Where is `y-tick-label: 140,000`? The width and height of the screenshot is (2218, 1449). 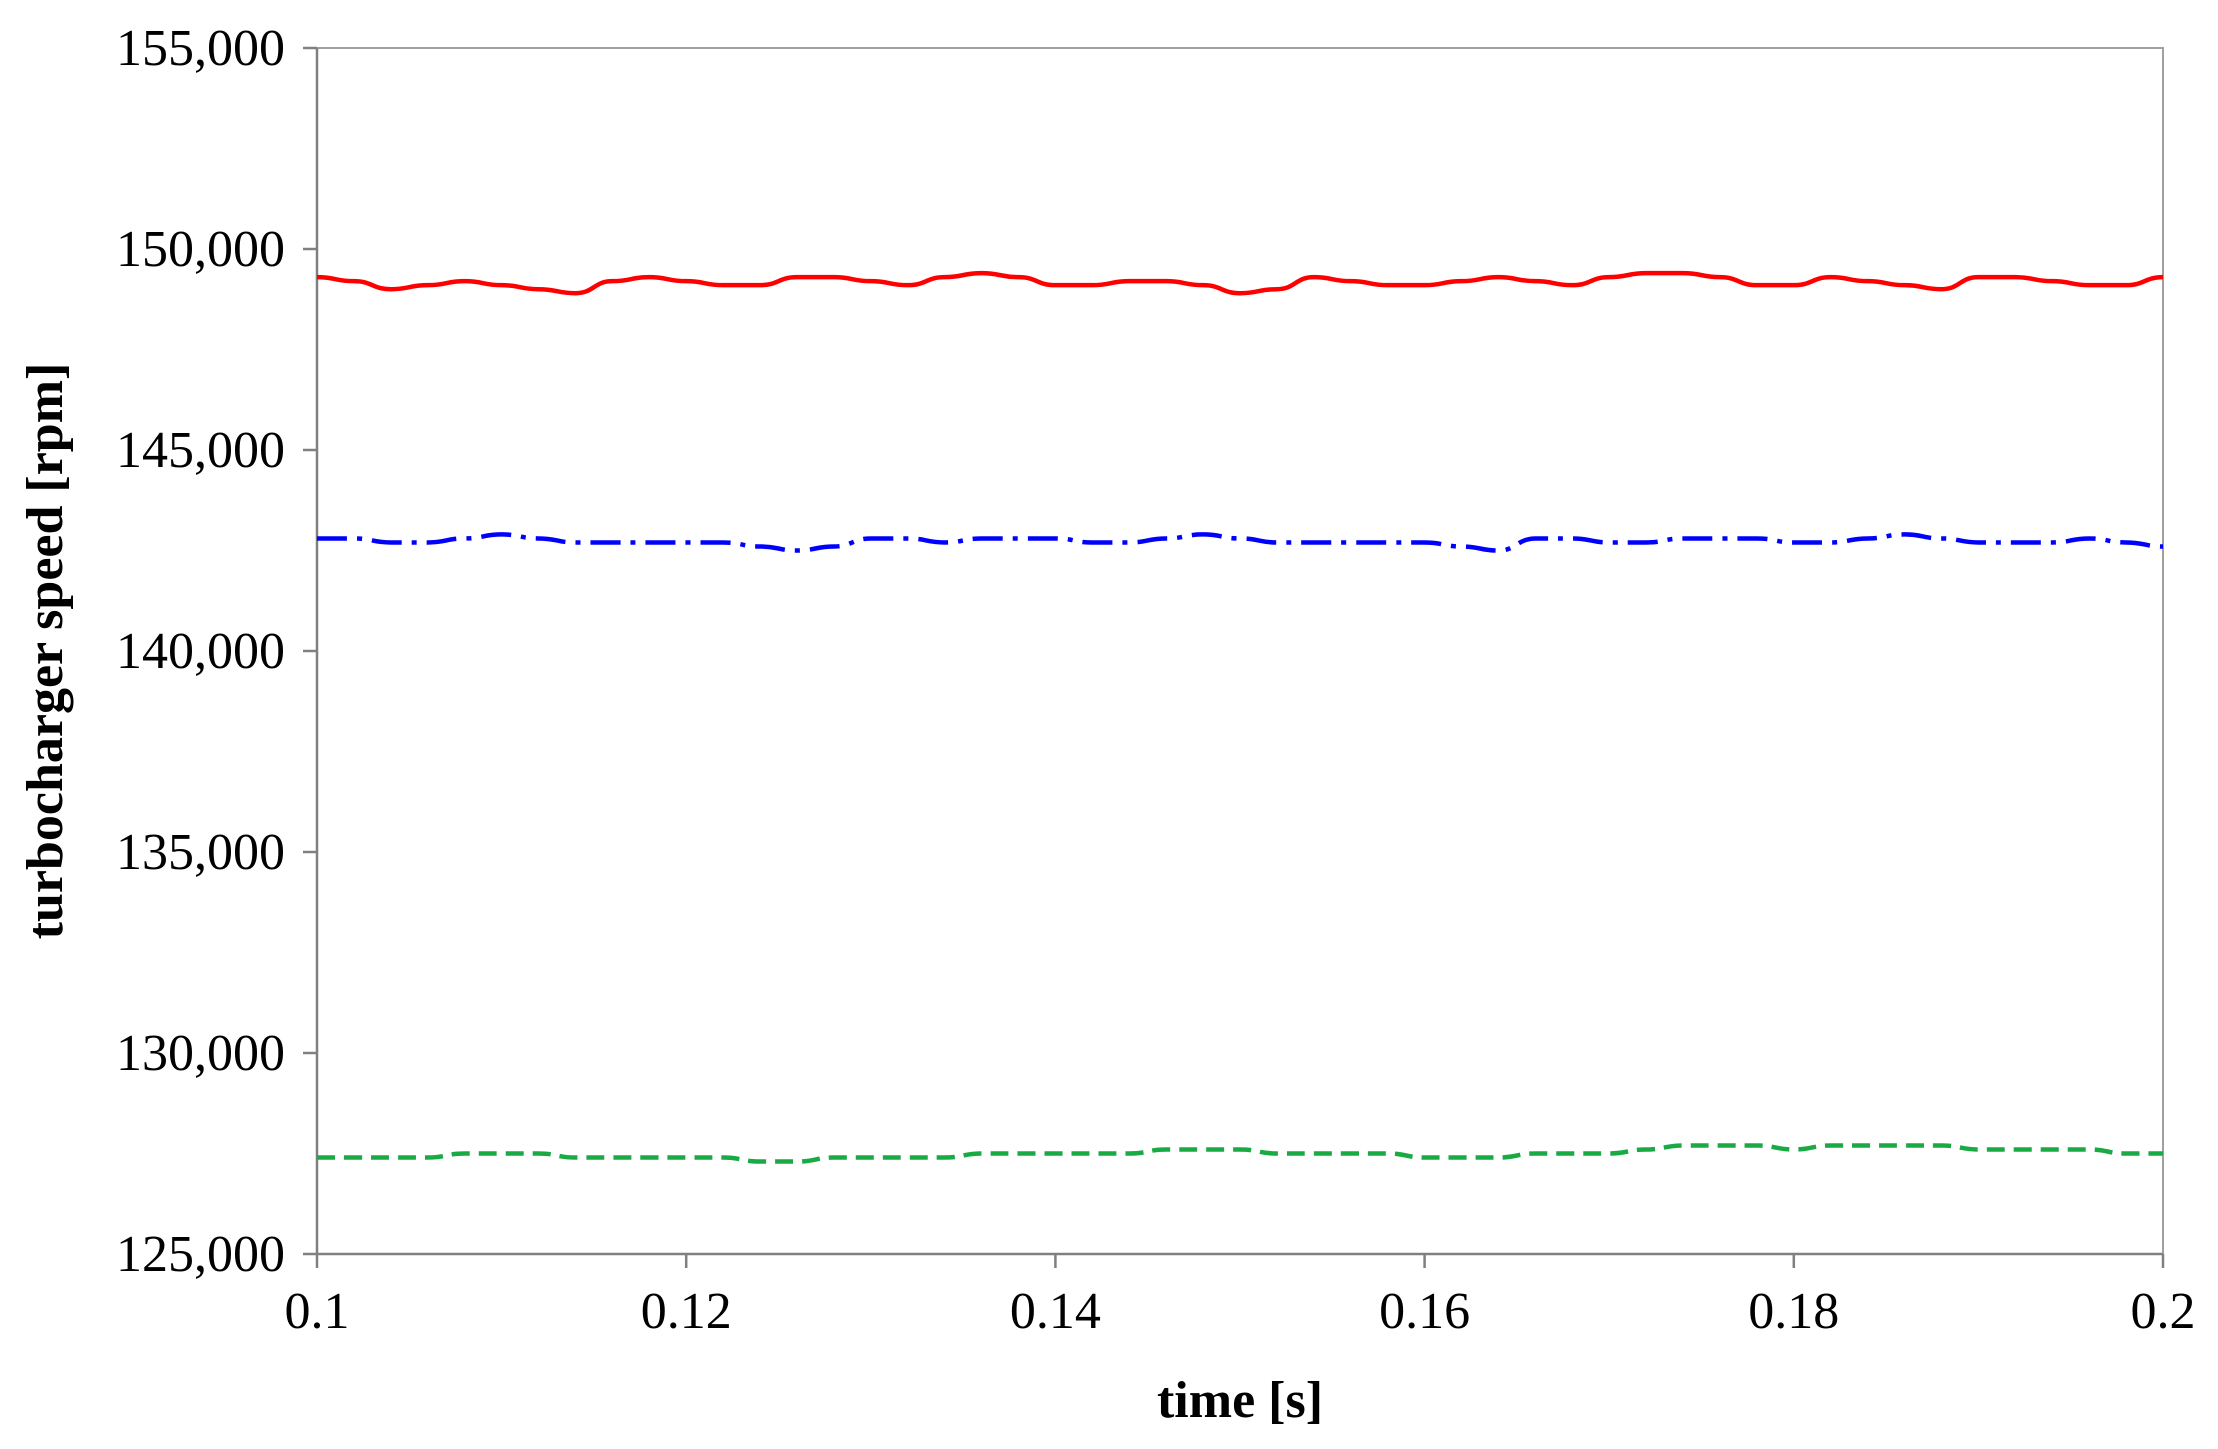
y-tick-label: 140,000 is located at coordinates (200, 651).